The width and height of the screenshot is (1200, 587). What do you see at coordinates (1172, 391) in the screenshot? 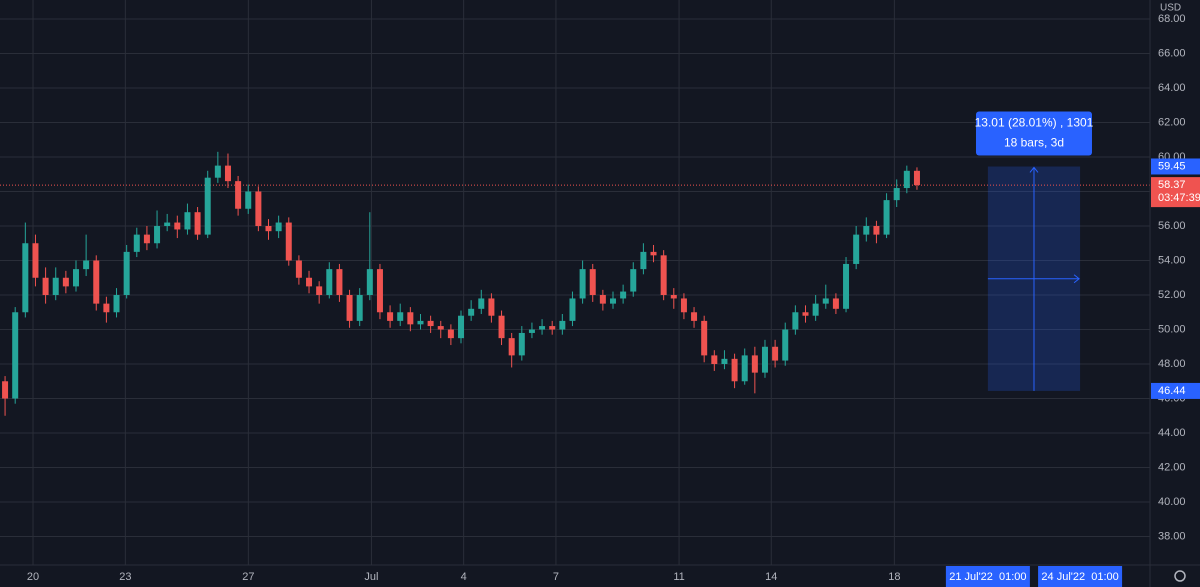
I see `price-label: 46.44` at bounding box center [1172, 391].